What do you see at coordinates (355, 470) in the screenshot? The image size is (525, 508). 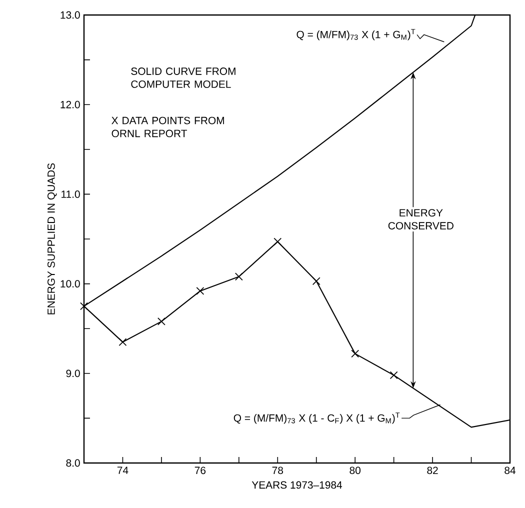 I see `x-tick-label: 80` at bounding box center [355, 470].